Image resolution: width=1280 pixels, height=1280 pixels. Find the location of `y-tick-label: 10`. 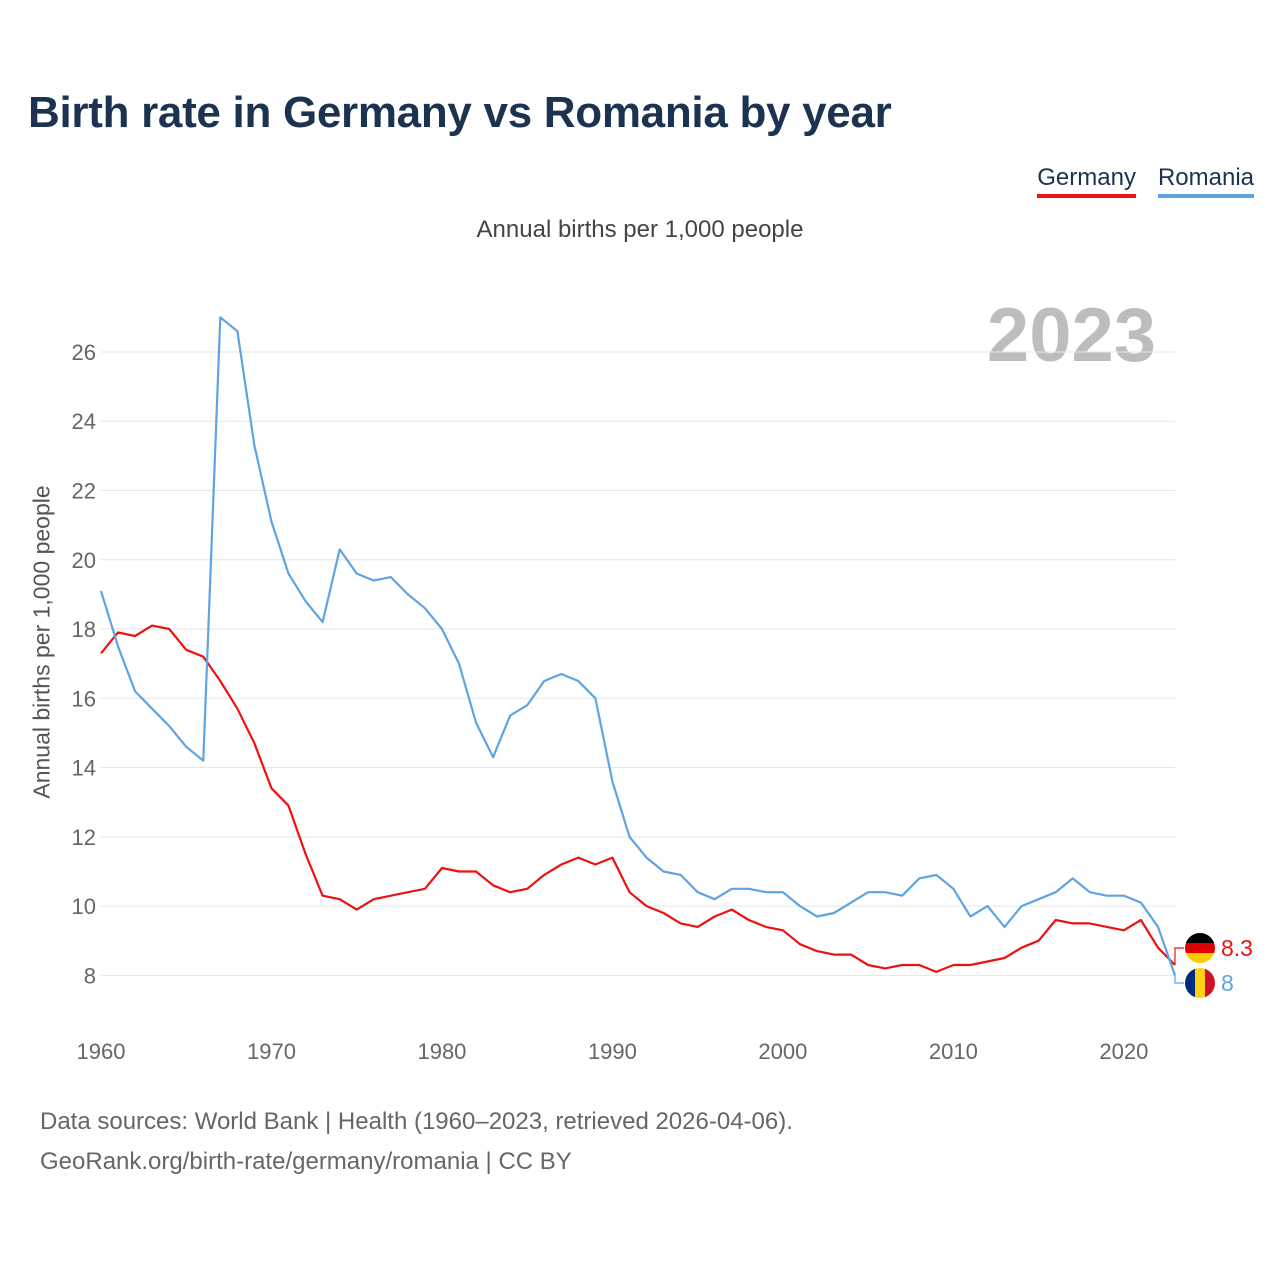

y-tick-label: 10 is located at coordinates (84, 906).